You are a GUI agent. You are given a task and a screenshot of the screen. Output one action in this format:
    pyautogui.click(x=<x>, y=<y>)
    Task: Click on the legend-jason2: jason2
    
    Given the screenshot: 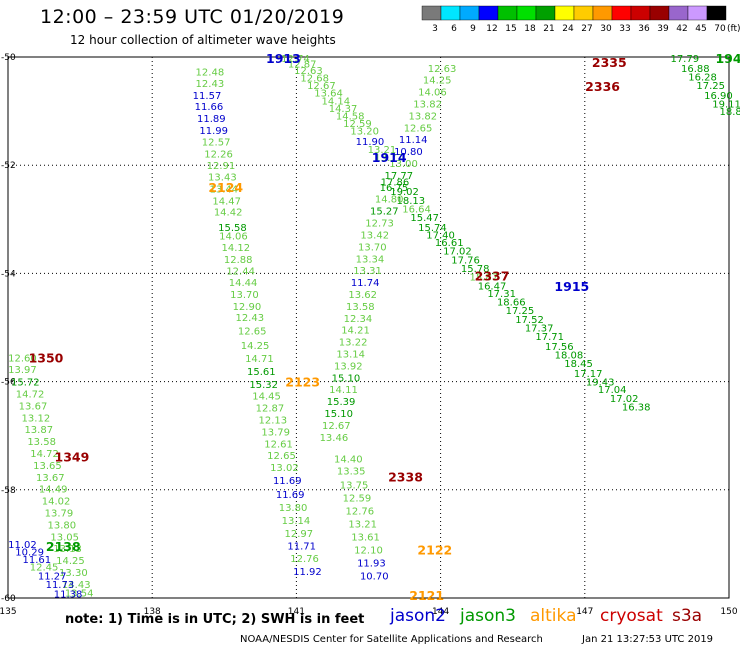 What is the action you would take?
    pyautogui.click(x=418, y=616)
    